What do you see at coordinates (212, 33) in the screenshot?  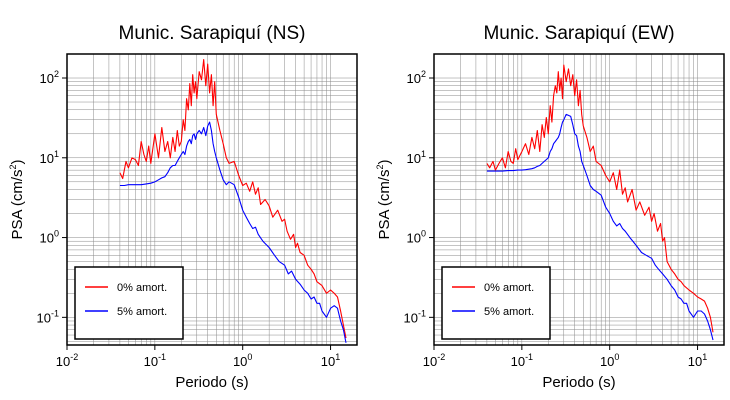 I see `chart-title: Munic. Sarapiquí (NS)` at bounding box center [212, 33].